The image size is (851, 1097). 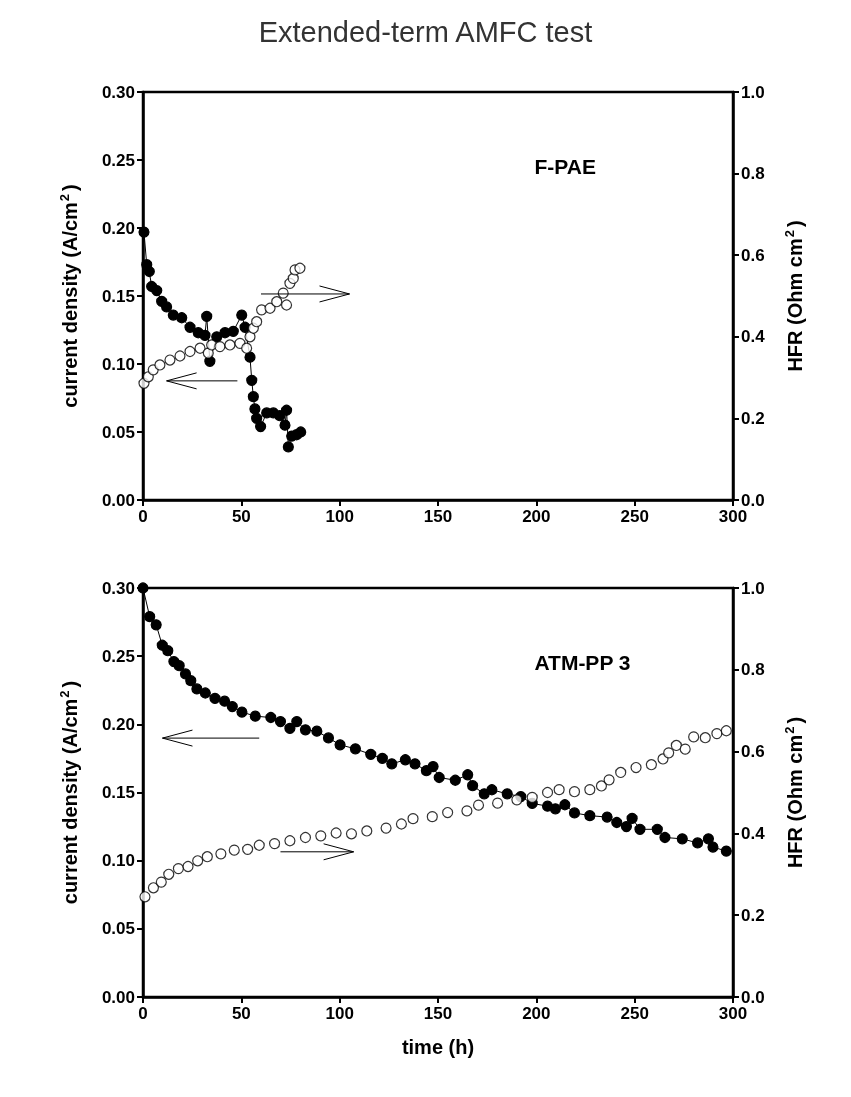 I want to click on y-tick-label: 0.30, so click(x=118, y=92).